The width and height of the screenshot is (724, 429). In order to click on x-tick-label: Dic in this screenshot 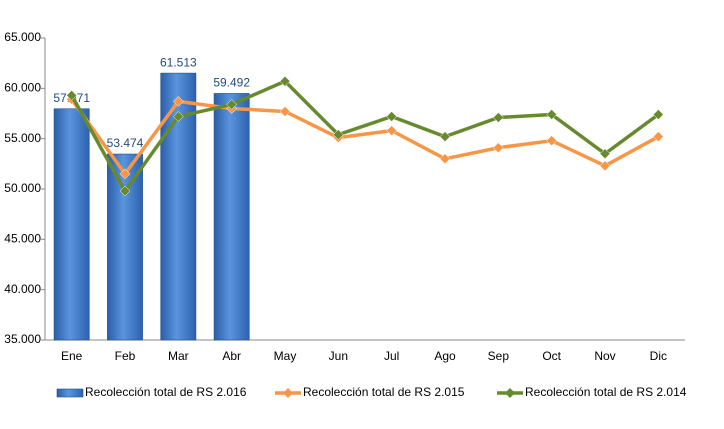, I will do `click(658, 356)`.